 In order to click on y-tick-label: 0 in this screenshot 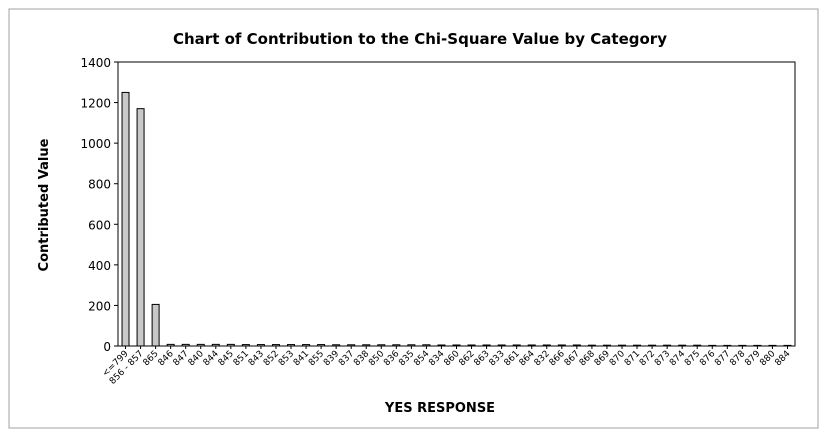, I will do `click(107, 347)`.